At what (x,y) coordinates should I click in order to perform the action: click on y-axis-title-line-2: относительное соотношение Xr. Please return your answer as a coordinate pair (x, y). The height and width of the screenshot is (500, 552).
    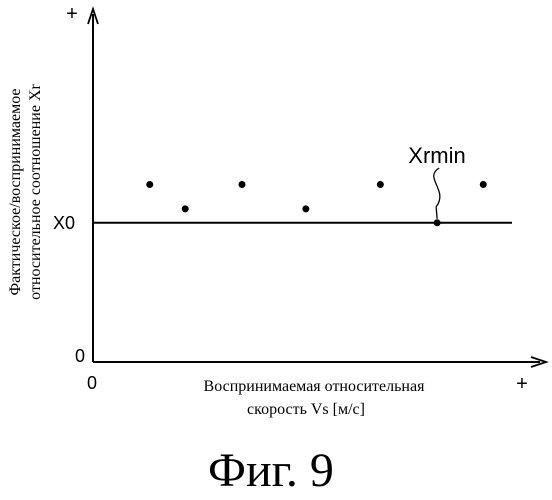
    Looking at the image, I should click on (35, 192).